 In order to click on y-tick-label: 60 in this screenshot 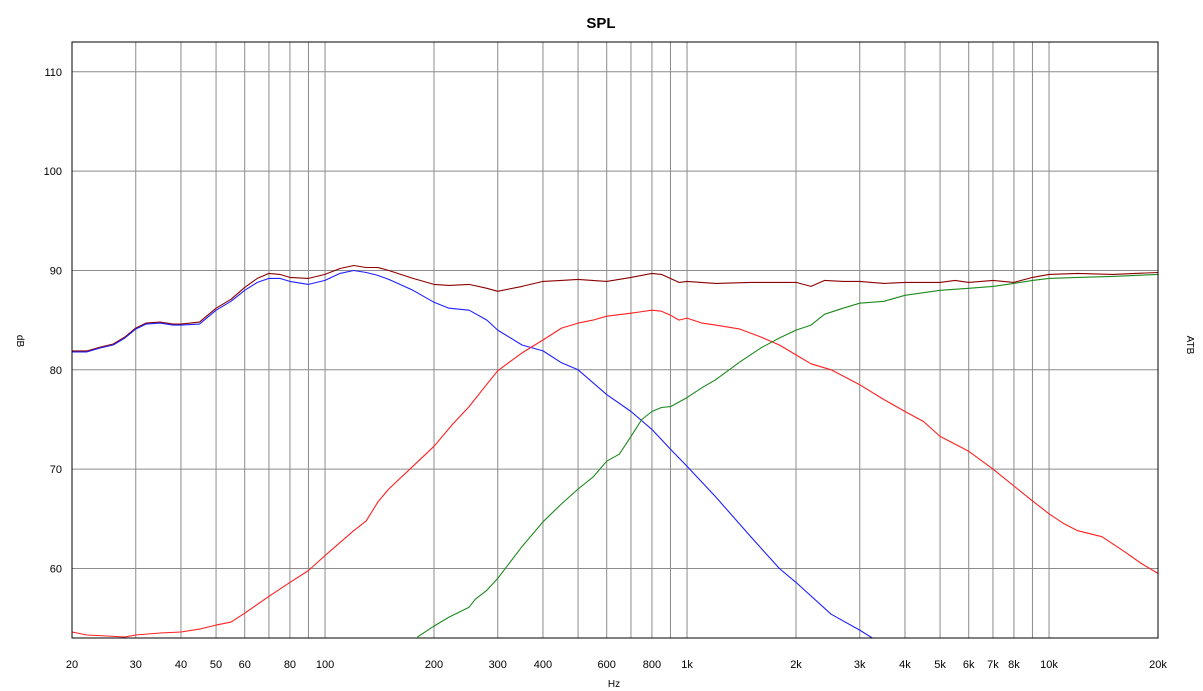, I will do `click(56, 569)`.